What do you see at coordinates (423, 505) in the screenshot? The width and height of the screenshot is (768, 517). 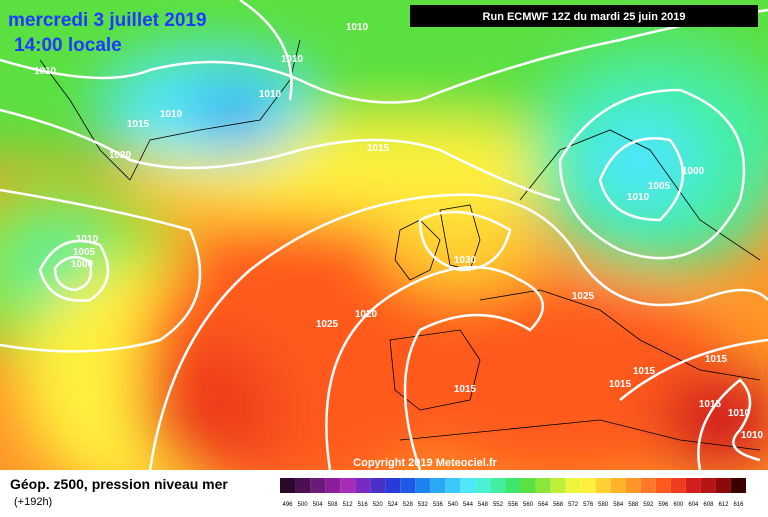 I see `scale-label: 532` at bounding box center [423, 505].